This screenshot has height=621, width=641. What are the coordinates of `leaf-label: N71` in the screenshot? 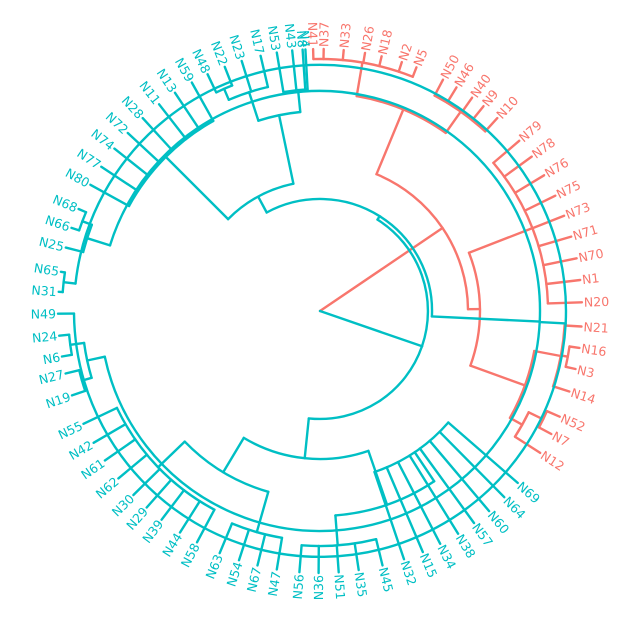 It's located at (585, 233).